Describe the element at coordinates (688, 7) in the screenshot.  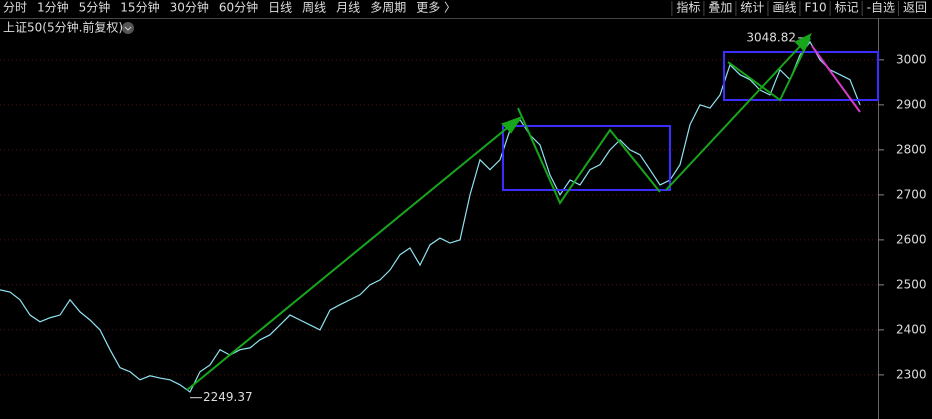
I see `toolbar-item: 指标` at that location.